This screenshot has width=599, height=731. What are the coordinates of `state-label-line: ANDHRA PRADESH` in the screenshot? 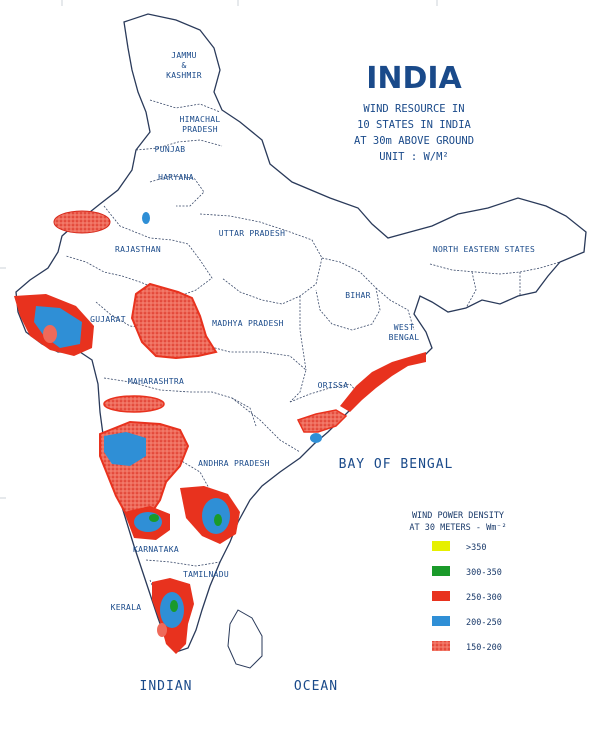 It's located at (234, 463).